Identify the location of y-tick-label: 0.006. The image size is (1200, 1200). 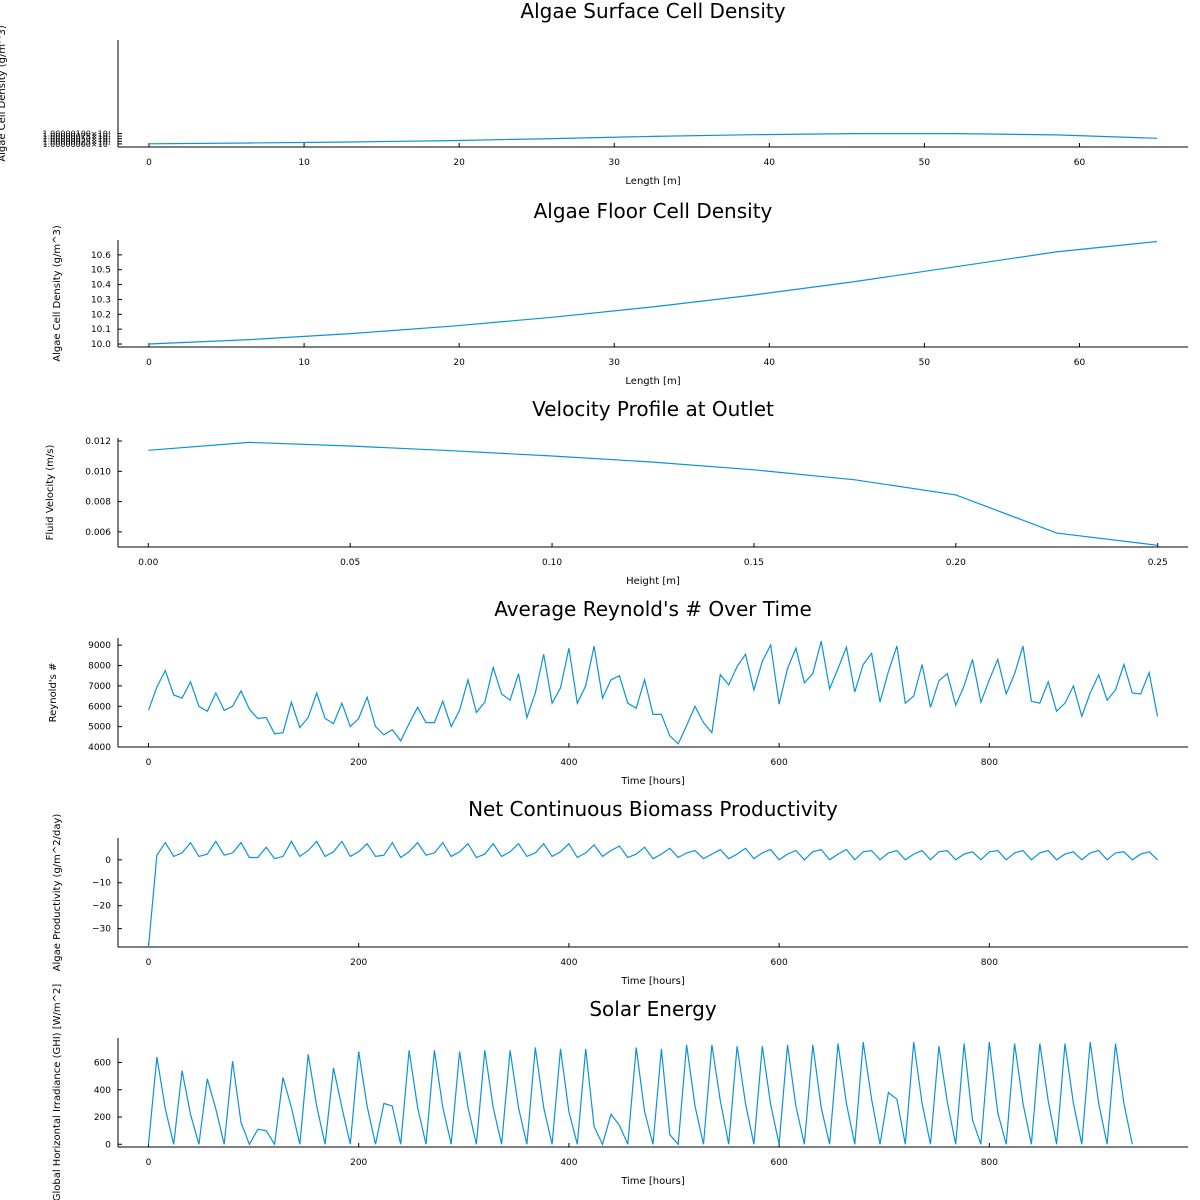
(98, 533).